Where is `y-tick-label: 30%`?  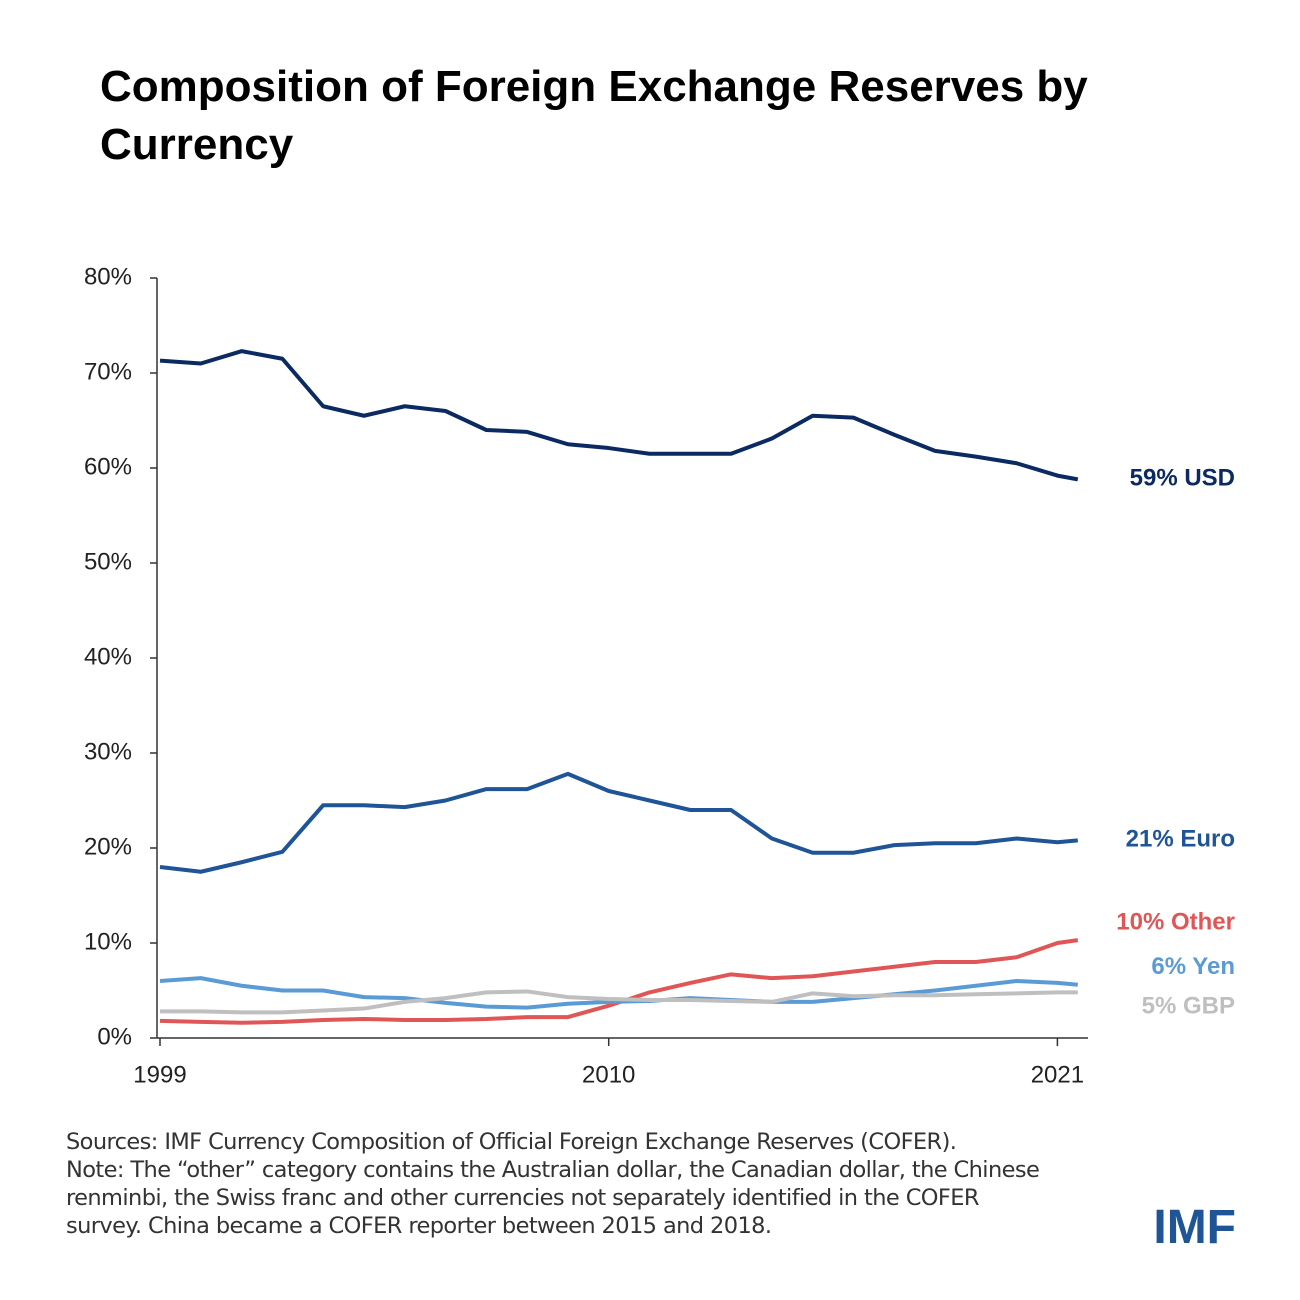 y-tick-label: 30% is located at coordinates (108, 751).